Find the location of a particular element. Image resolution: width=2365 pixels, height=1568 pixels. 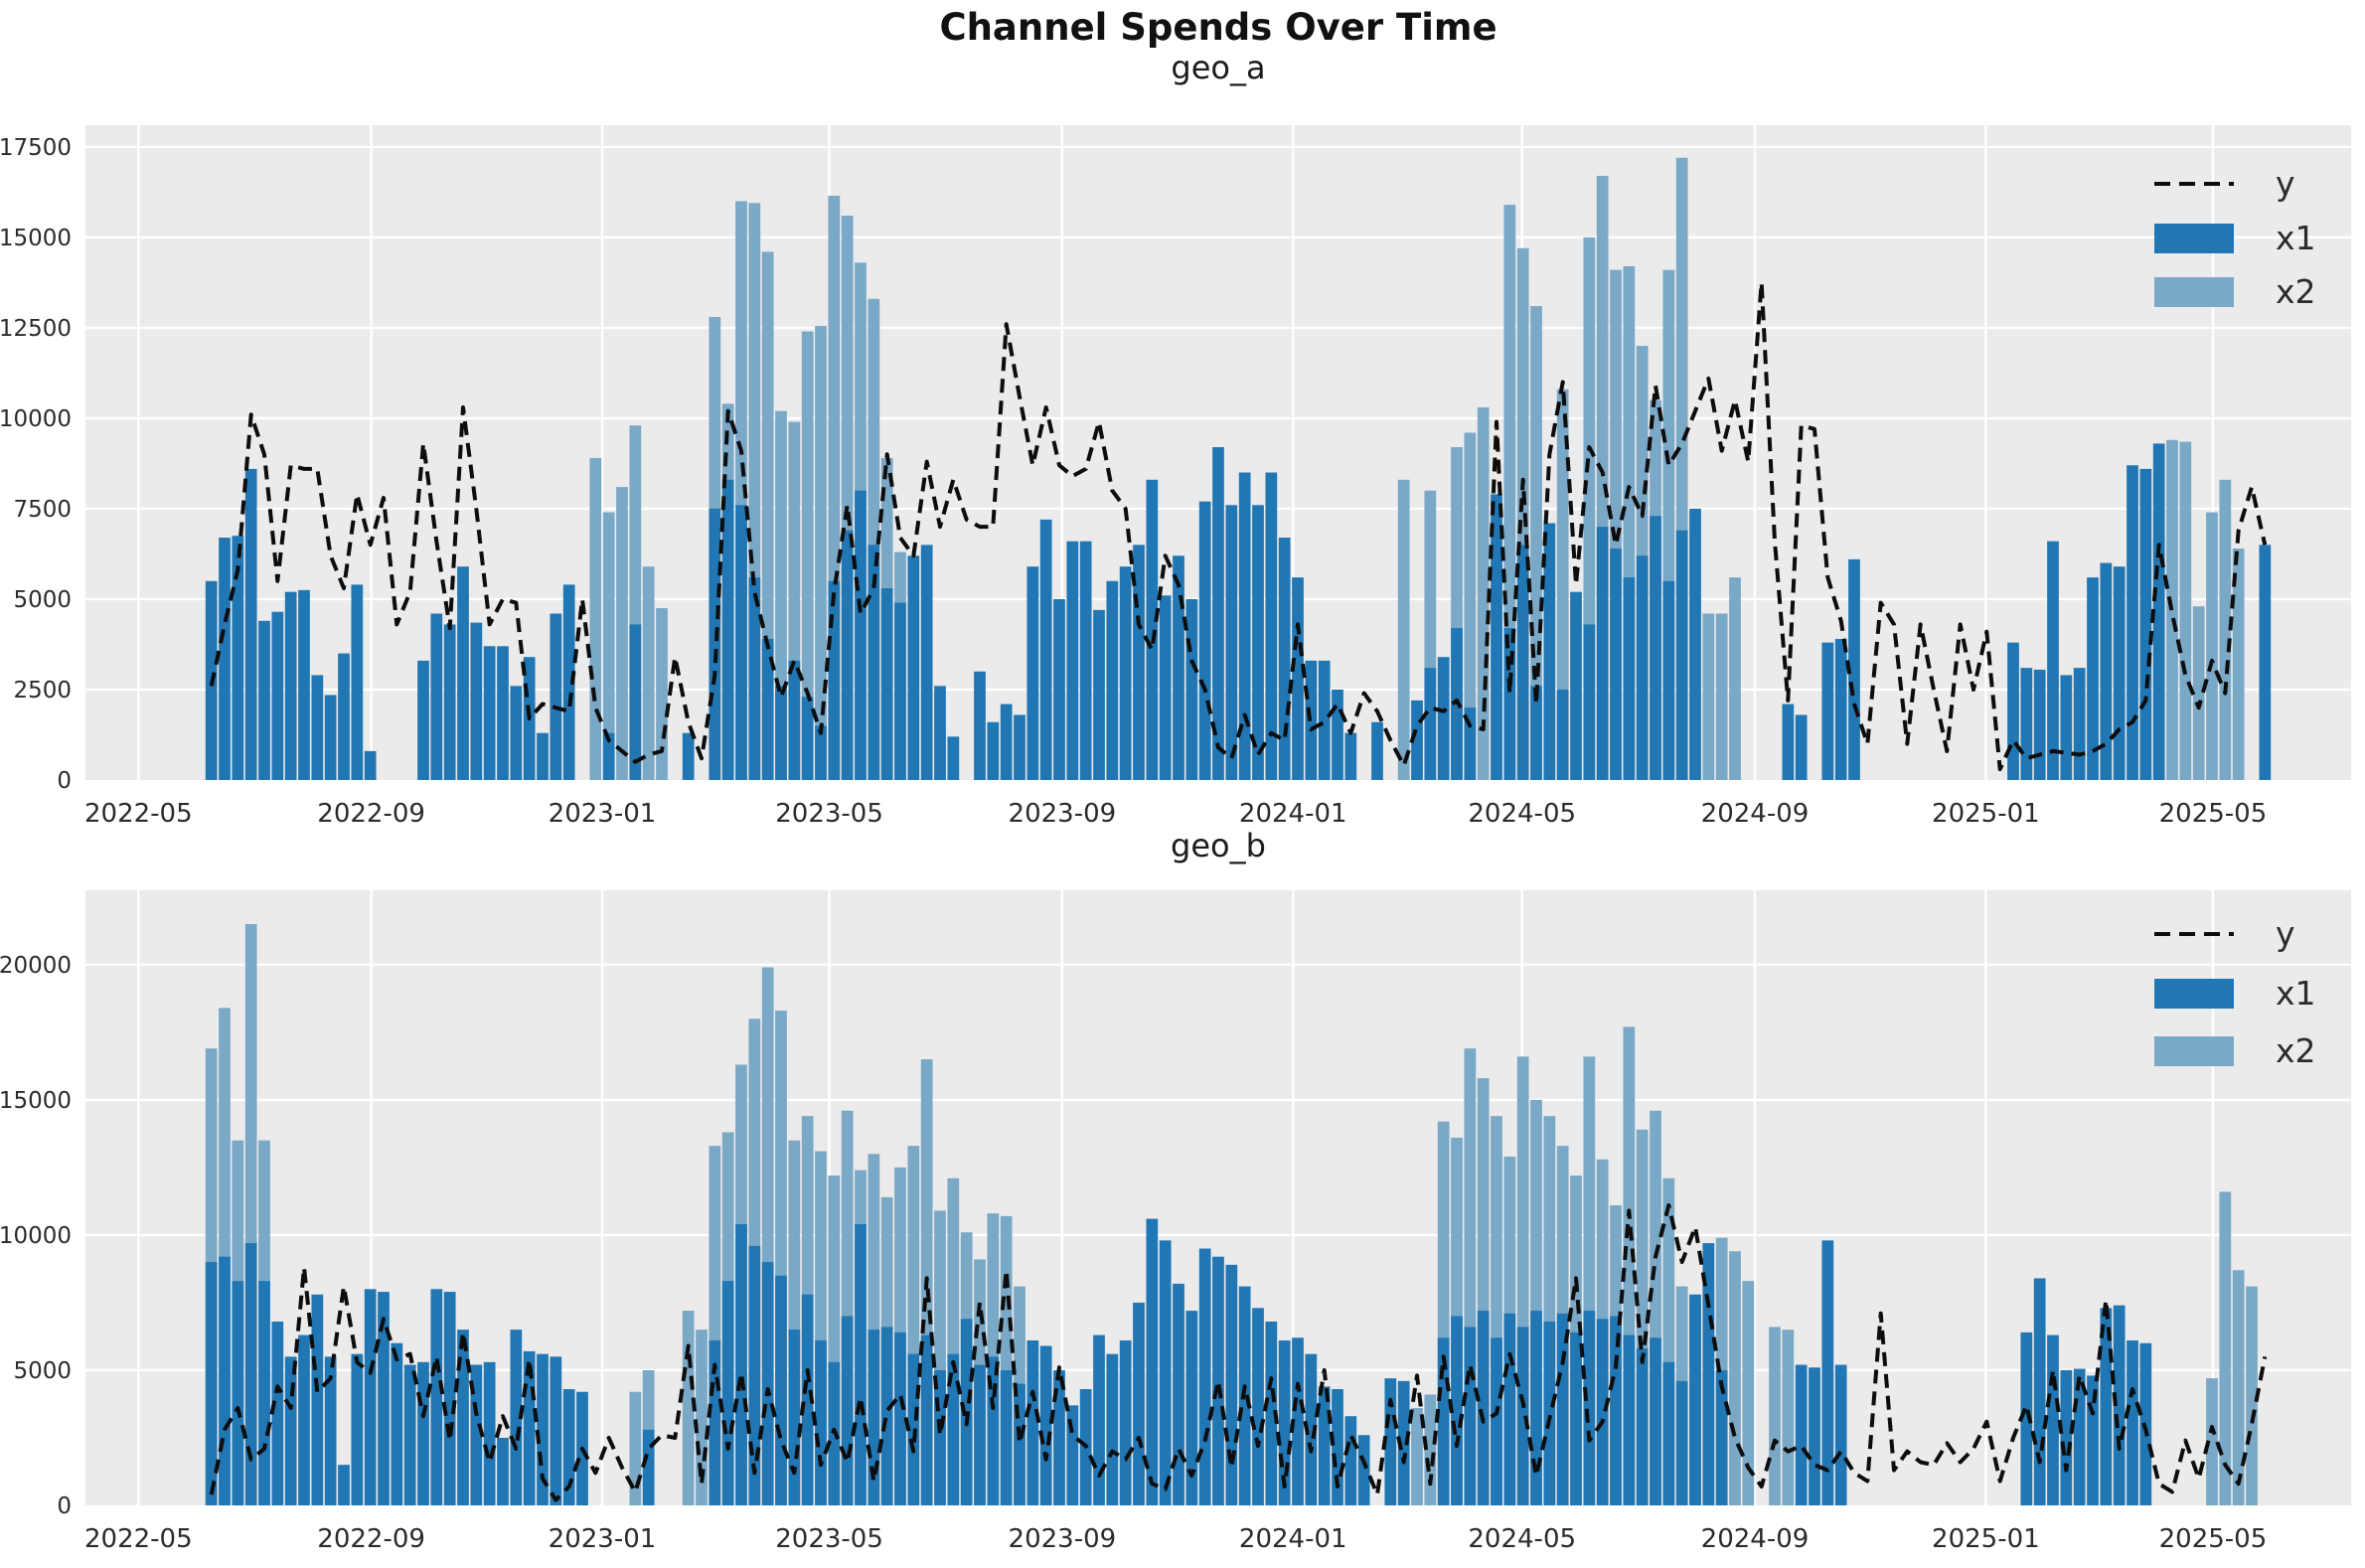

geo_b-xtick-label: 2025-01 is located at coordinates (1986, 1539).